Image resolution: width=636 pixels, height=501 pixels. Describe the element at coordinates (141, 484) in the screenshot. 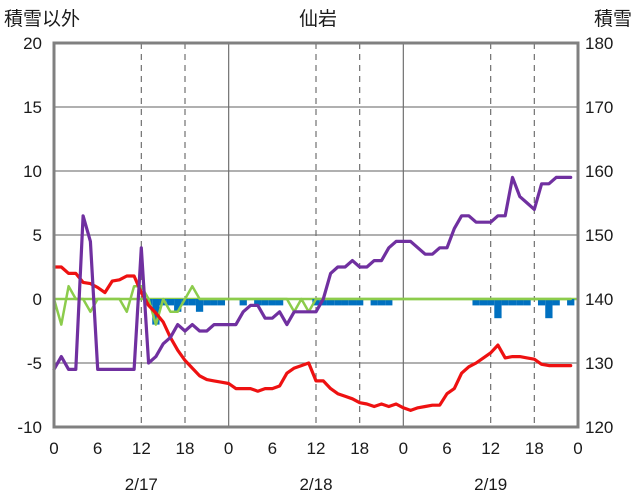

I see `date-label: 2/17` at that location.